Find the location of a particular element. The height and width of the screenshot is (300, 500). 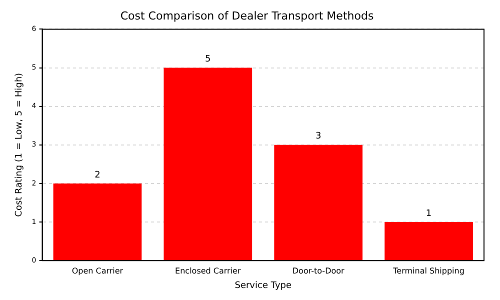

chart-title: Cost Comparison of Dealer Transport Methods is located at coordinates (247, 15).